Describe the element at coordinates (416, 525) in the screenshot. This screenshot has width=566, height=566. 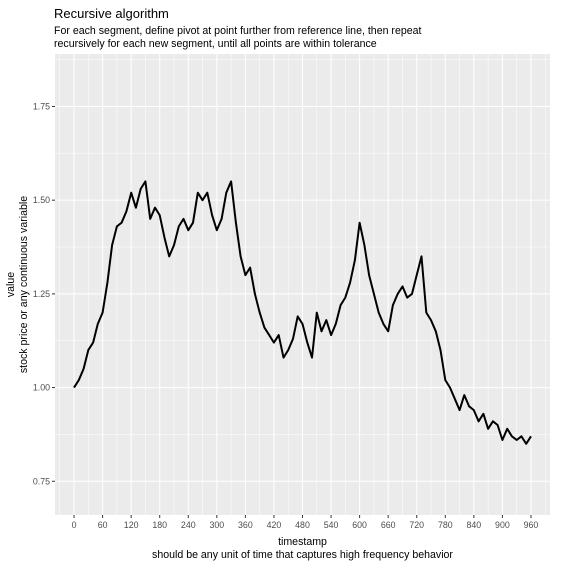
I see `x-tick-label: 720` at that location.